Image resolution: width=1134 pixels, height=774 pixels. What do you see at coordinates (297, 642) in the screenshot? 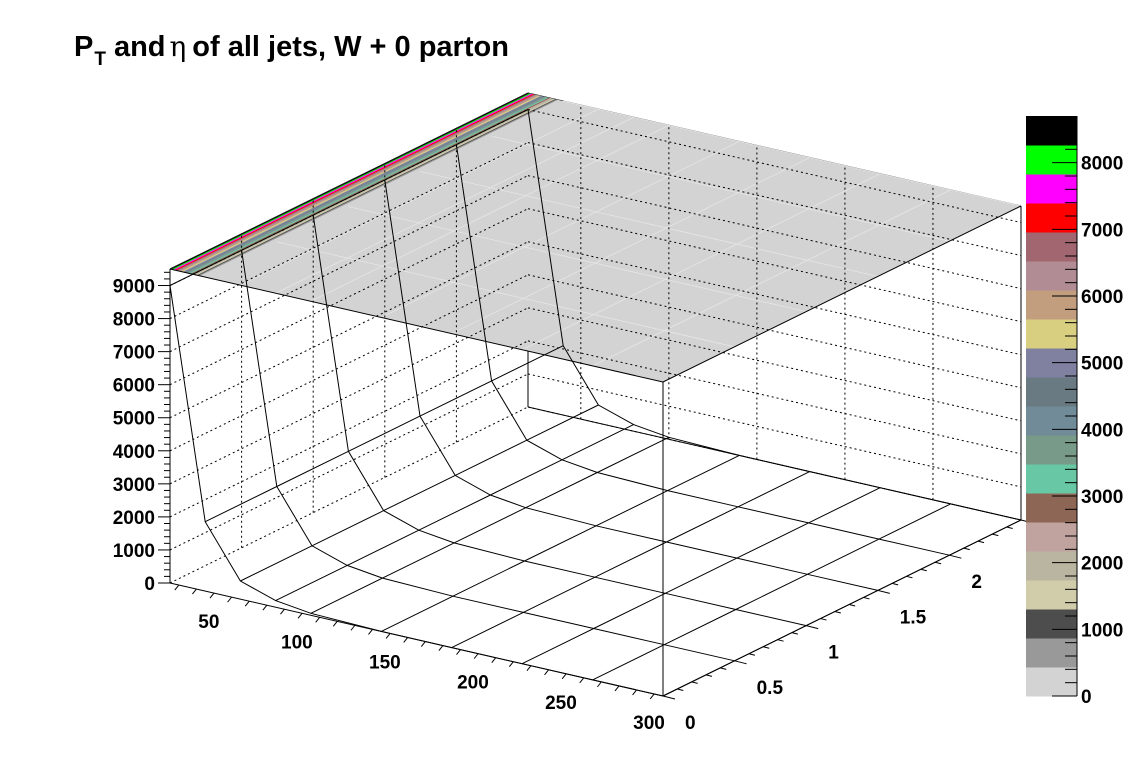
I see `x-tick-label: 100` at bounding box center [297, 642].